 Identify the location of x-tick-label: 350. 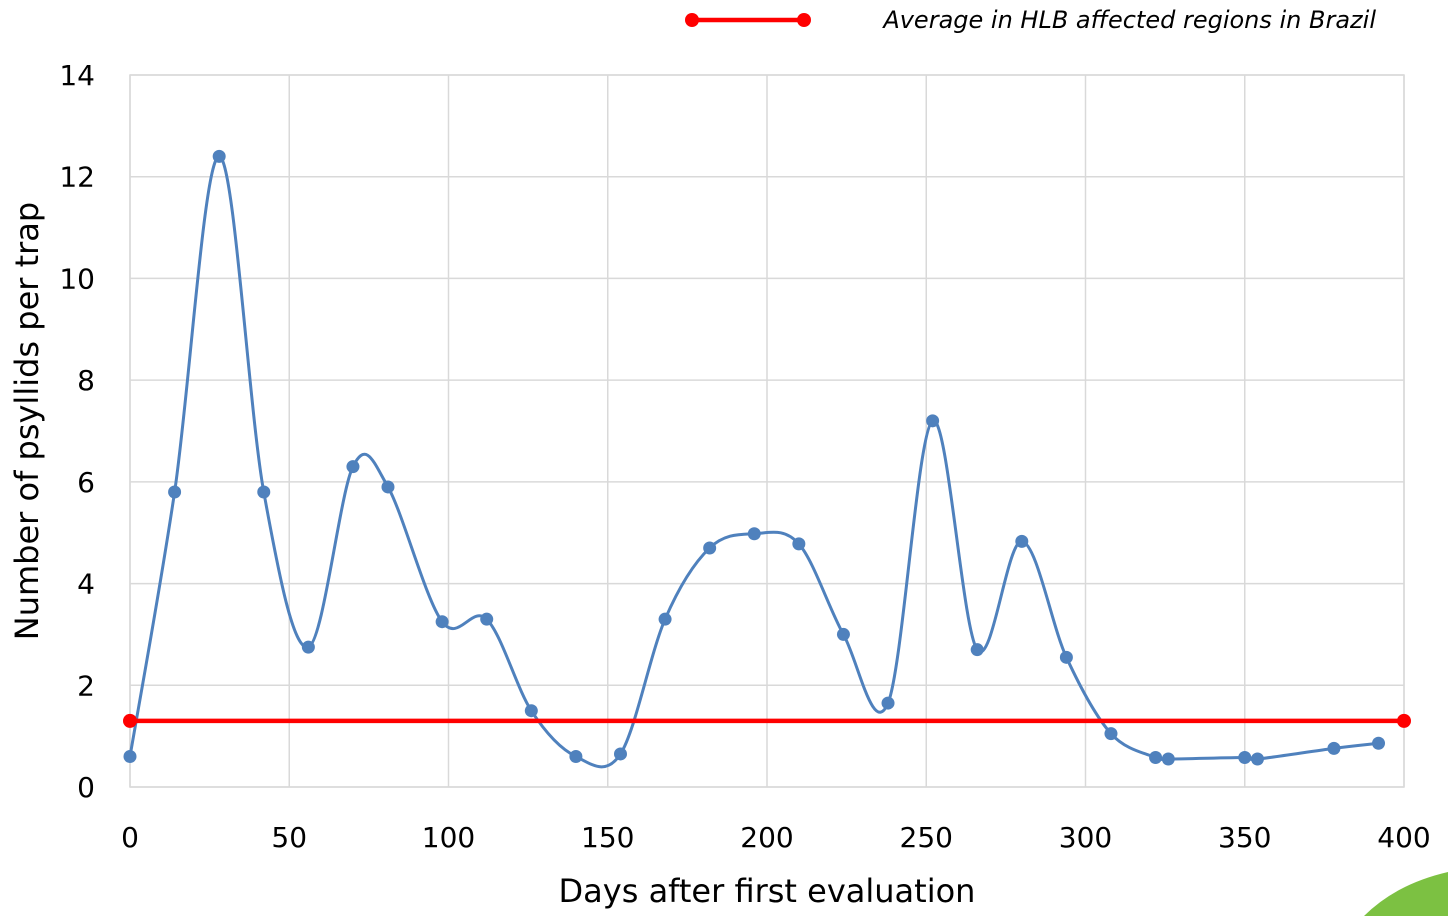
(1244, 837).